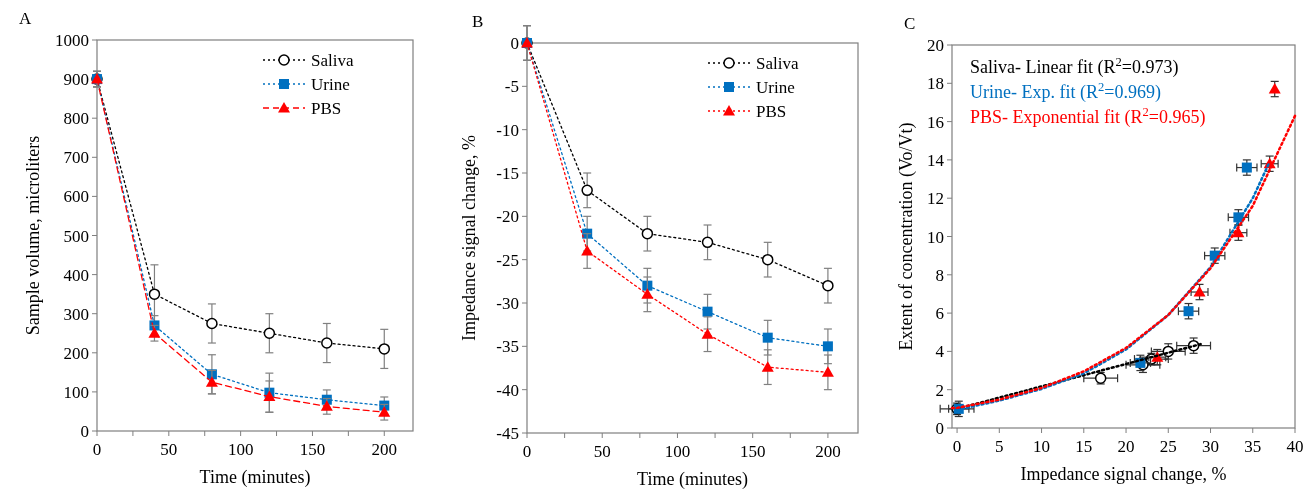 This screenshot has height=495, width=1306. I want to click on y-tick-label: -25, so click(507, 260).